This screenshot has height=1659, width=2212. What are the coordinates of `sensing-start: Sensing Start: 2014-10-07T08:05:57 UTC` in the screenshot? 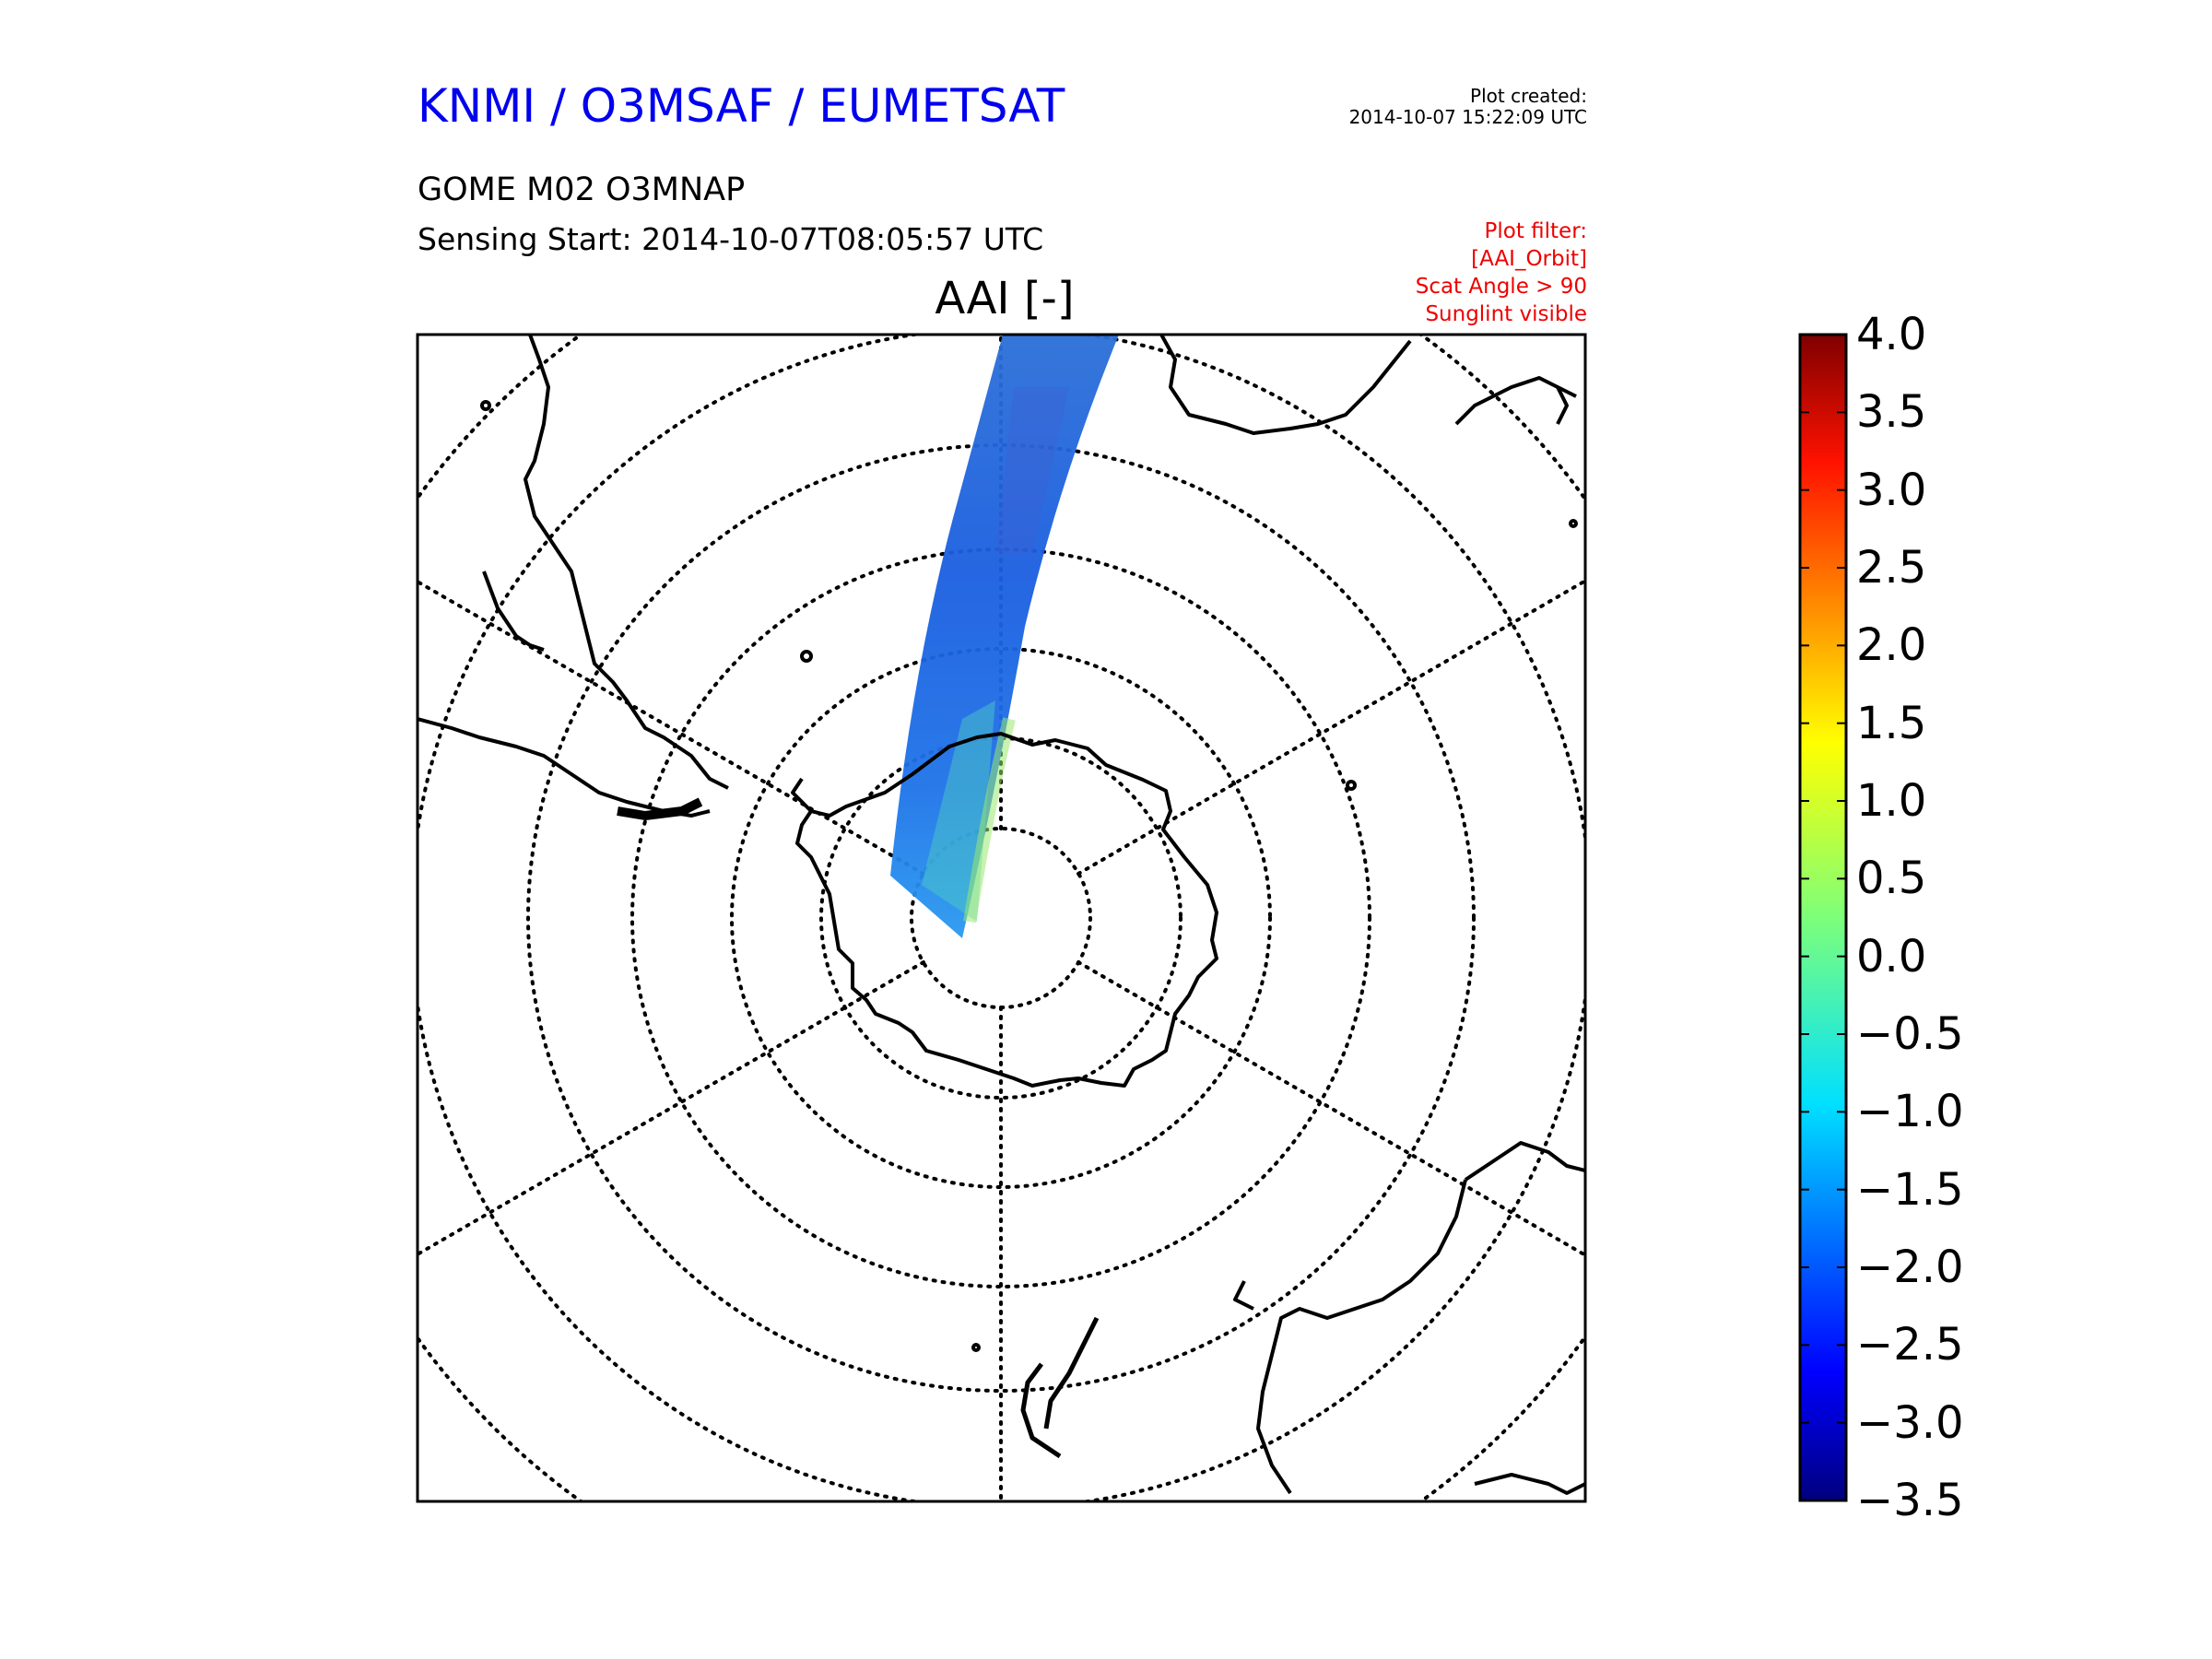 It's located at (731, 239).